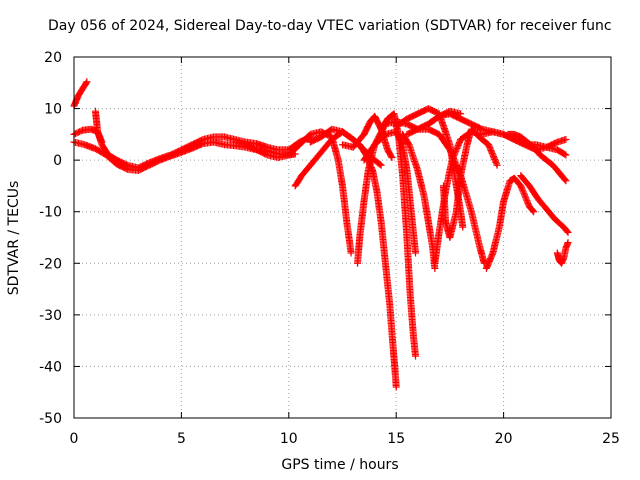 The image size is (640, 480). What do you see at coordinates (50, 213) in the screenshot?
I see `y-tick-label: -10` at bounding box center [50, 213].